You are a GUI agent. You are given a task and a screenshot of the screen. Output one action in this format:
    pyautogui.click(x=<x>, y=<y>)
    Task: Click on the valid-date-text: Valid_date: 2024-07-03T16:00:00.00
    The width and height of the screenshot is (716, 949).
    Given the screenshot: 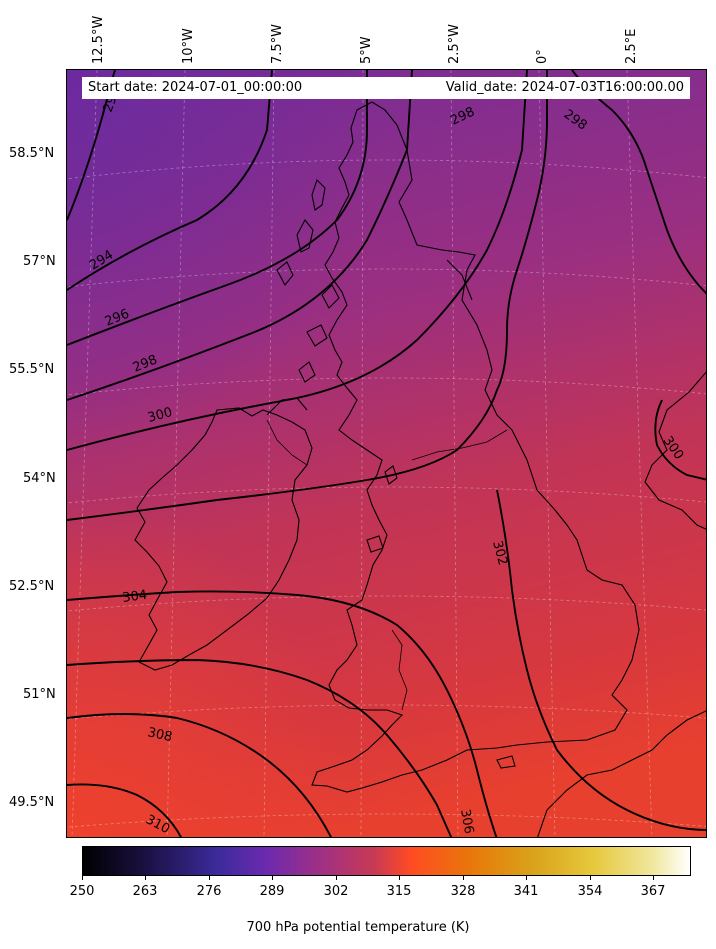 What is the action you would take?
    pyautogui.click(x=564, y=87)
    